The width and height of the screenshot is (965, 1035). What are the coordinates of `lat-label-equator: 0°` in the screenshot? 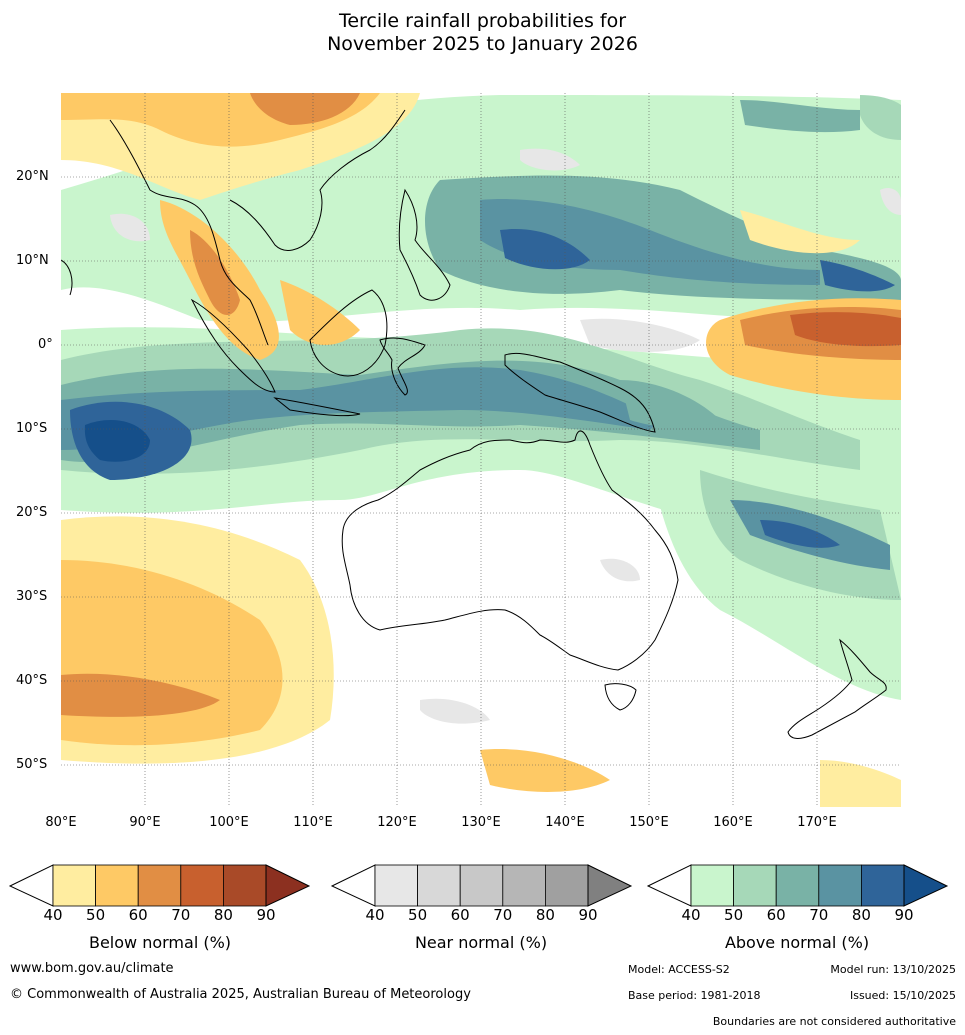 It's located at (45, 344).